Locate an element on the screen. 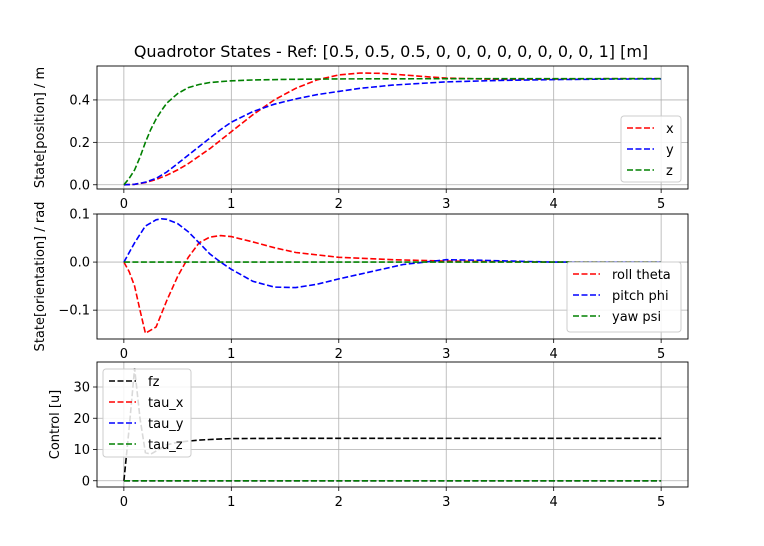 This screenshot has height=546, width=764. series-line-roll-theta is located at coordinates (392, 284).